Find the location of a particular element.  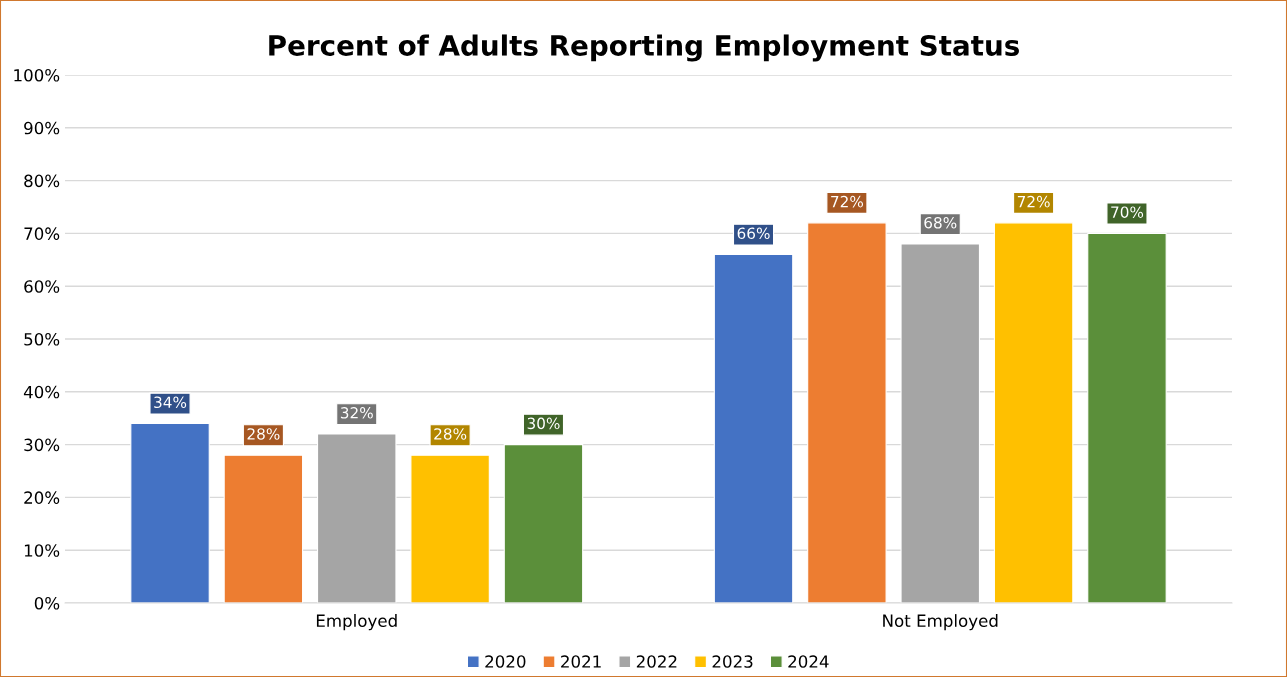

y-tick-label: 70% is located at coordinates (42, 233).